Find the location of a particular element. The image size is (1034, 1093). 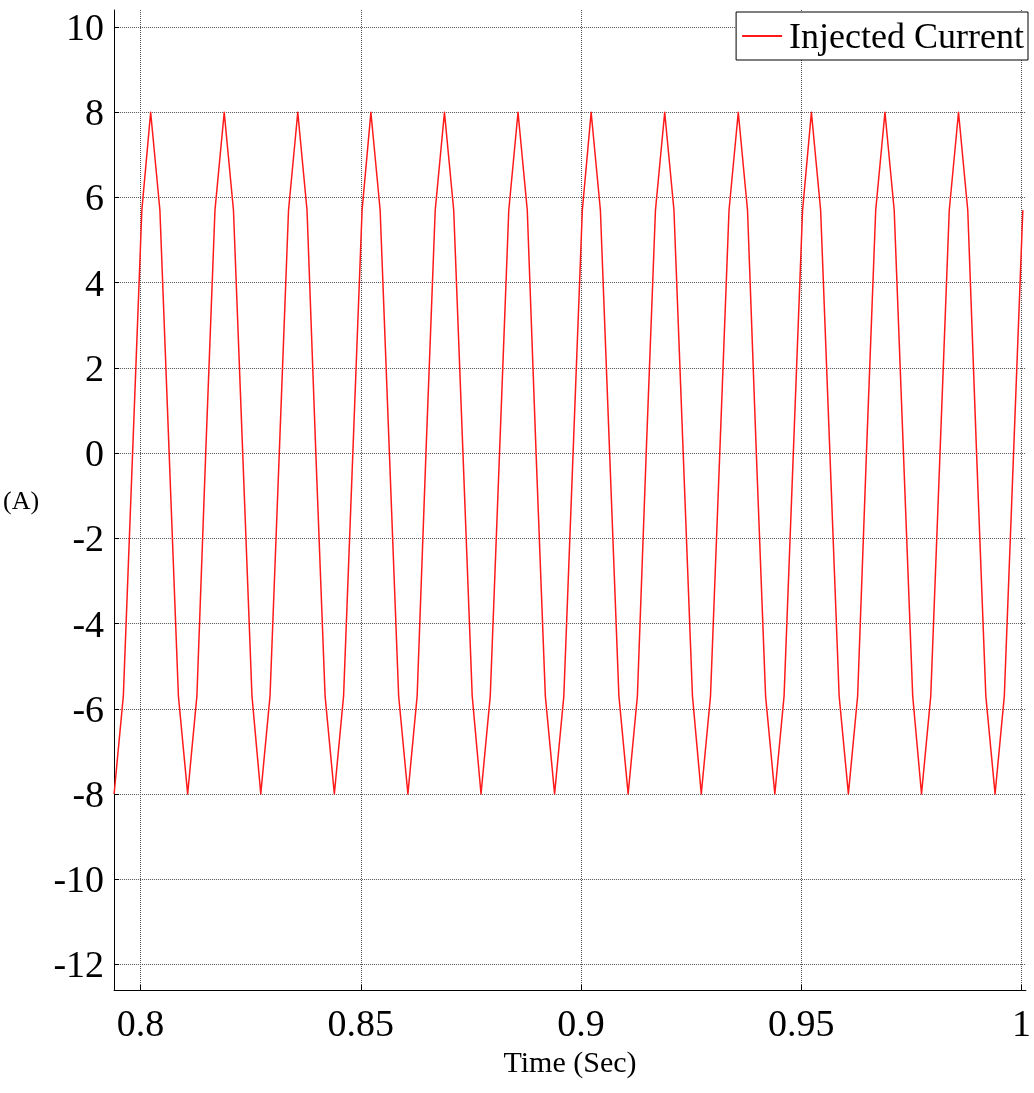

y-tick-label: 4 is located at coordinates (95, 282).